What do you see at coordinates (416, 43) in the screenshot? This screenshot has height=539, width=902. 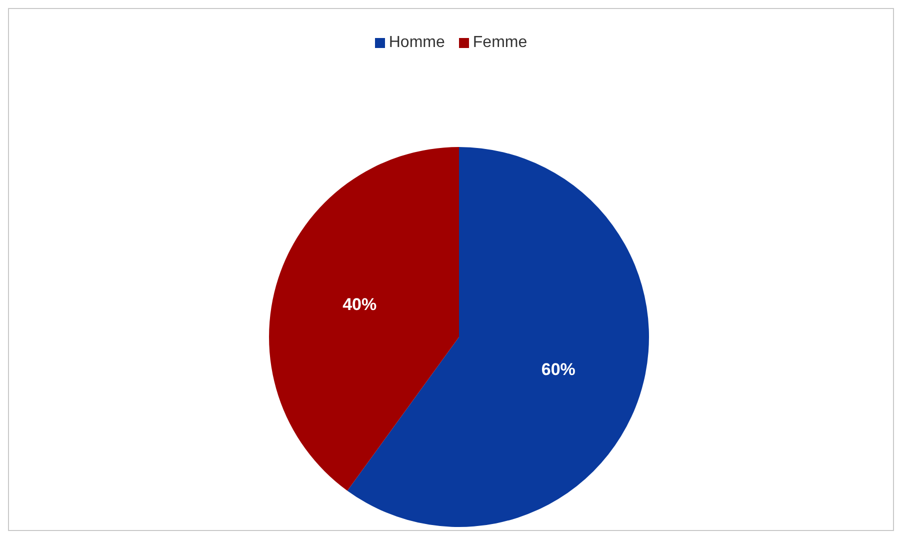 I see `legend-label: Homme` at bounding box center [416, 43].